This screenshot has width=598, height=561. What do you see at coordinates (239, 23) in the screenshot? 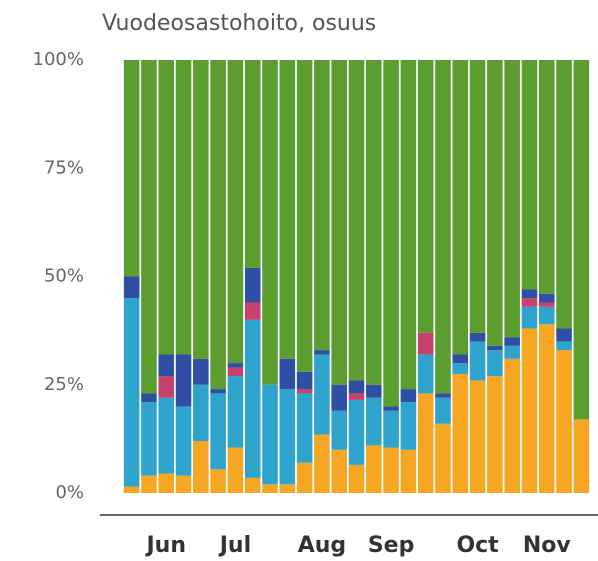
I see `chart-title: Vuodeosastohoito, osuus` at bounding box center [239, 23].